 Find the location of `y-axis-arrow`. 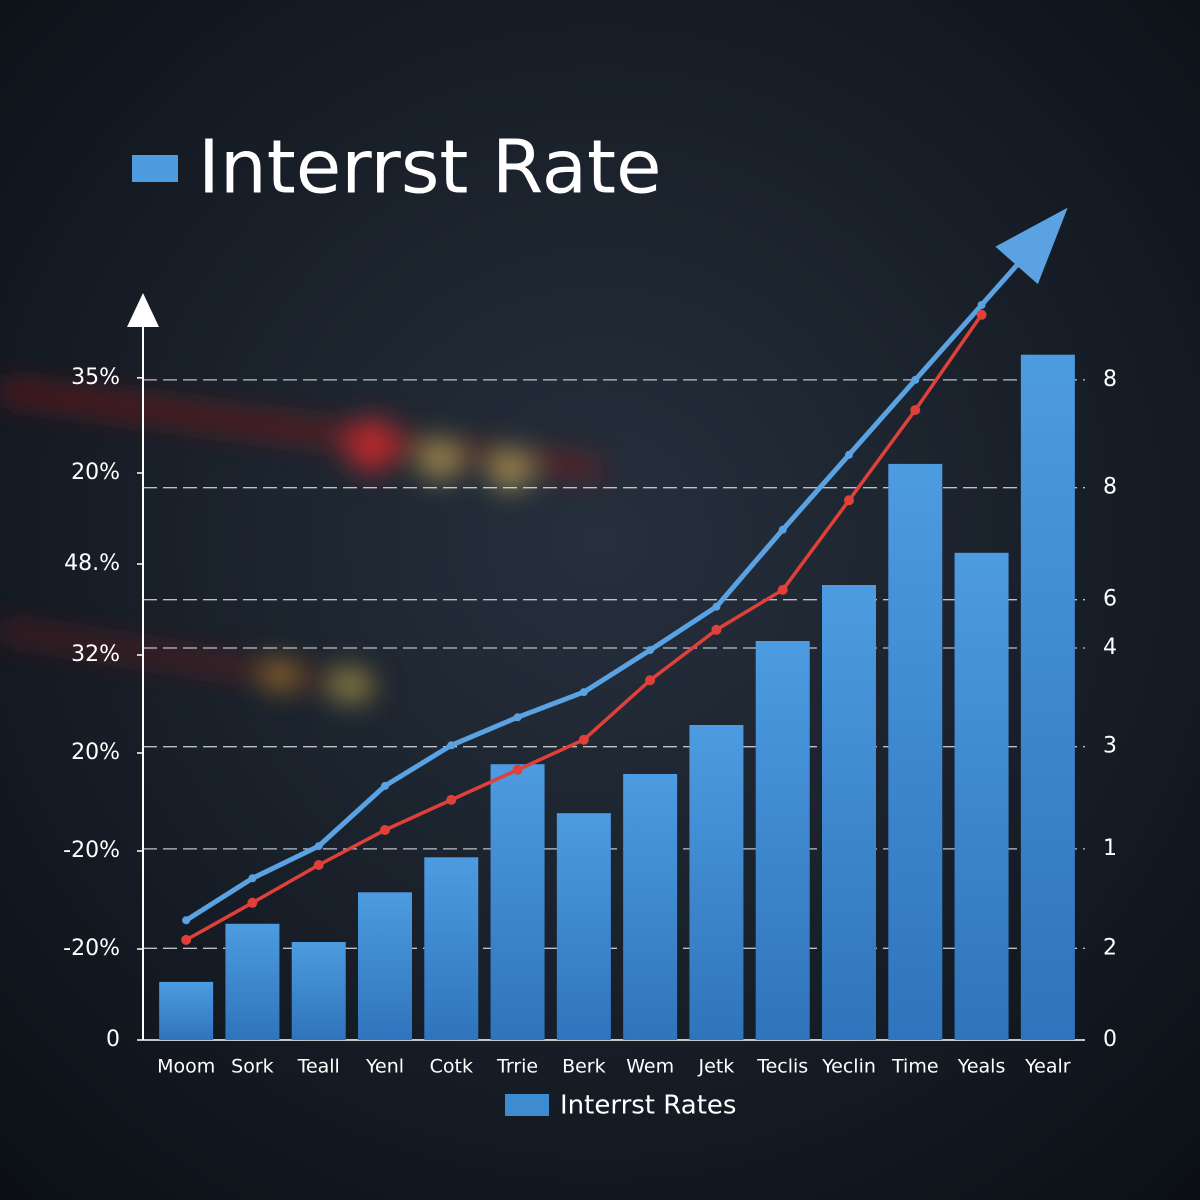

y-axis-arrow is located at coordinates (143, 310).